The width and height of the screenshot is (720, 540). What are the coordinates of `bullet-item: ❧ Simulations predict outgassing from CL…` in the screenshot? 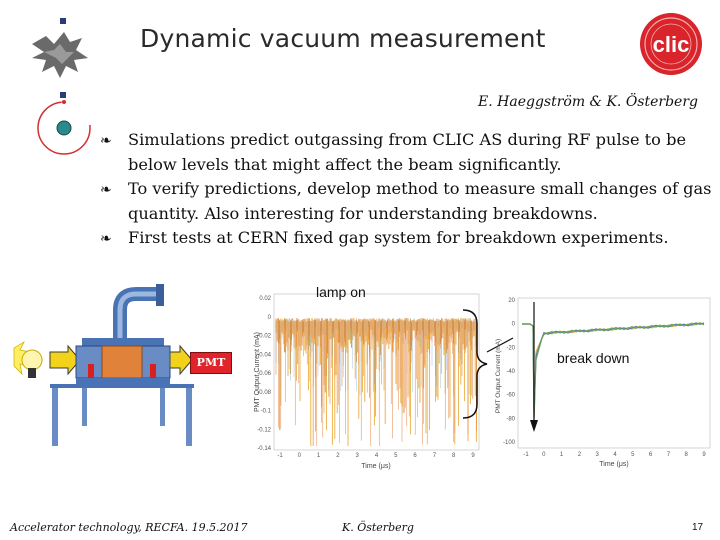 It's located at (406, 152).